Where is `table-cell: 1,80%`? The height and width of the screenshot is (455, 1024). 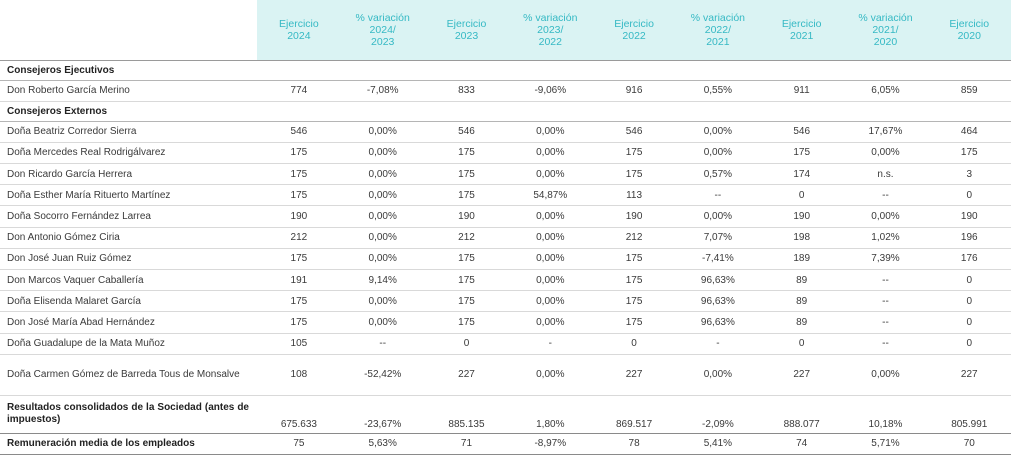
table-cell: 1,80% is located at coordinates (550, 414).